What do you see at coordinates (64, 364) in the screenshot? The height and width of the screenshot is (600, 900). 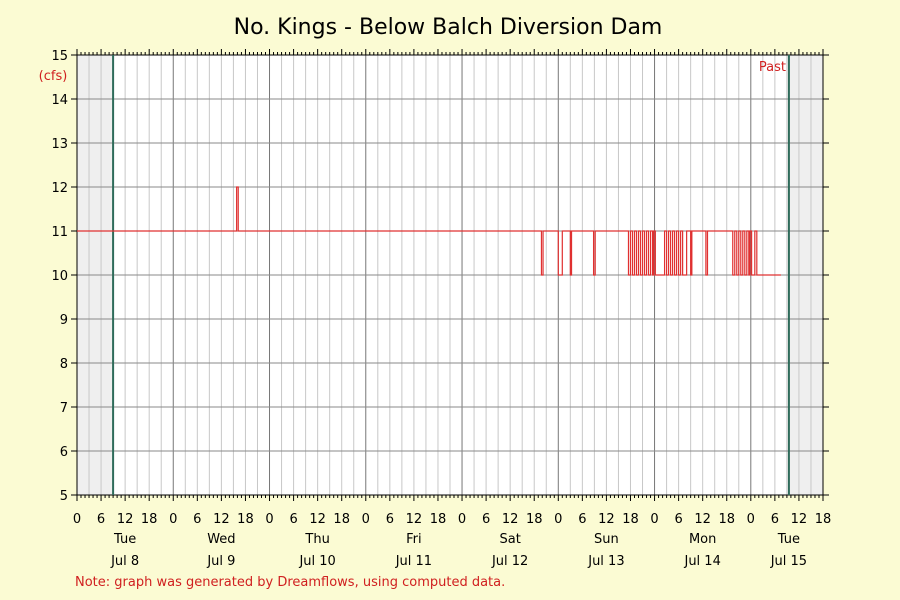 I see `y-tick-label: 8` at bounding box center [64, 364].